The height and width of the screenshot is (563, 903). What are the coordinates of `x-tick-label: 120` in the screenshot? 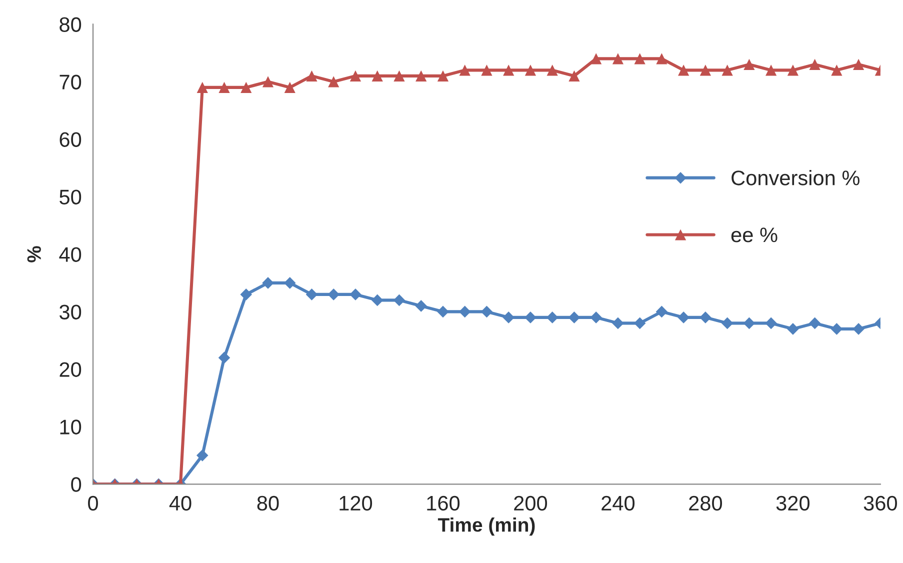 It's located at (356, 503).